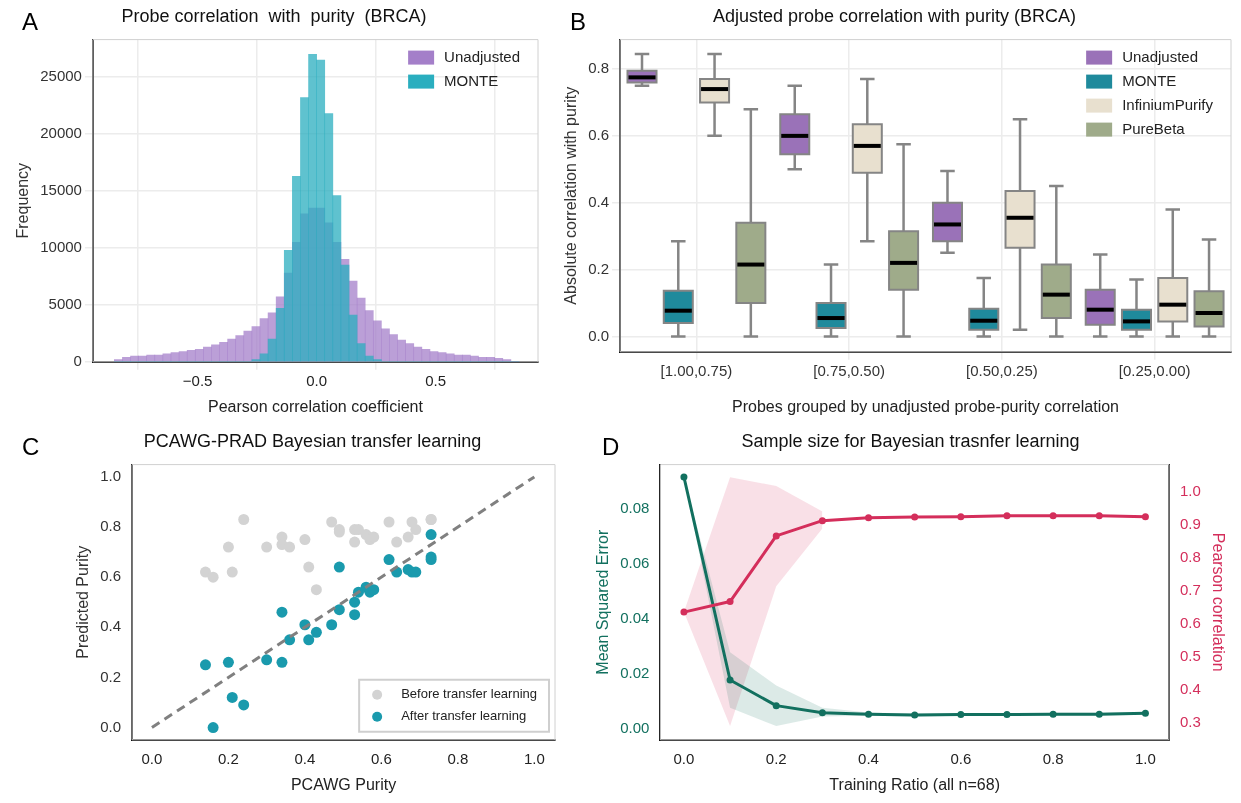 This screenshot has height=803, width=1241. What do you see at coordinates (1190, 622) in the screenshot?
I see `y2-tick-label: 0.6` at bounding box center [1190, 622].